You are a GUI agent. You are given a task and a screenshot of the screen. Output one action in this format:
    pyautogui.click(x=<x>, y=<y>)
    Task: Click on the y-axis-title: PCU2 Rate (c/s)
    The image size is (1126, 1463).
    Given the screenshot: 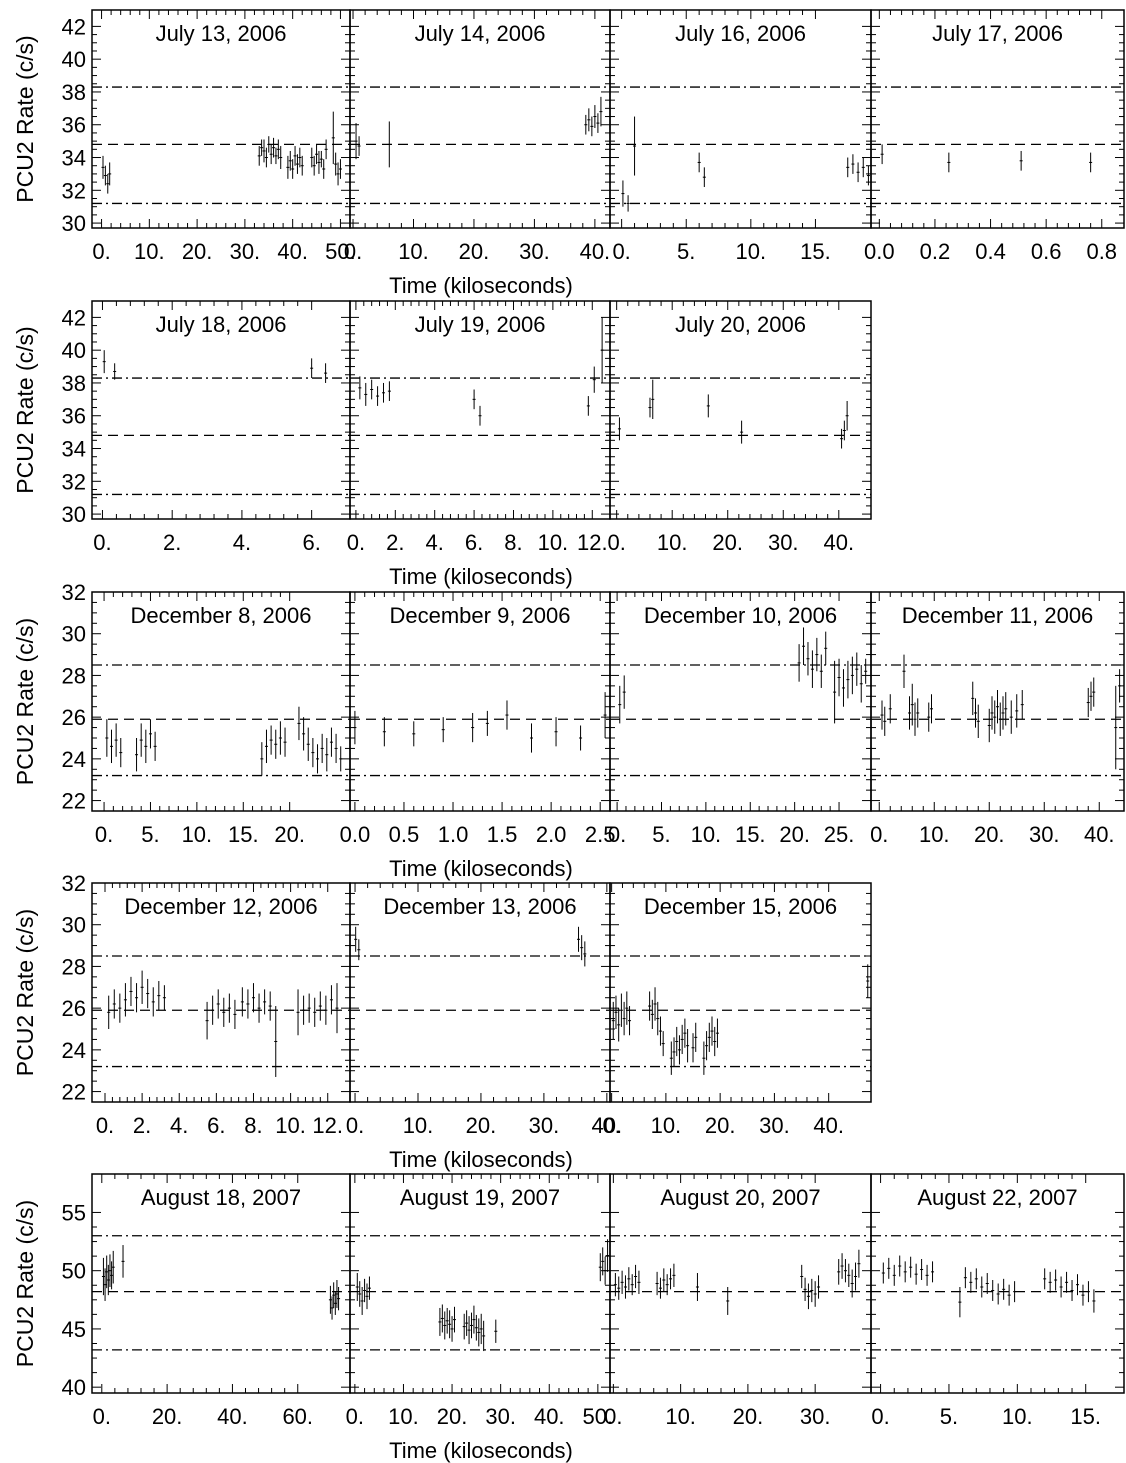 What is the action you would take?
    pyautogui.click(x=25, y=1283)
    